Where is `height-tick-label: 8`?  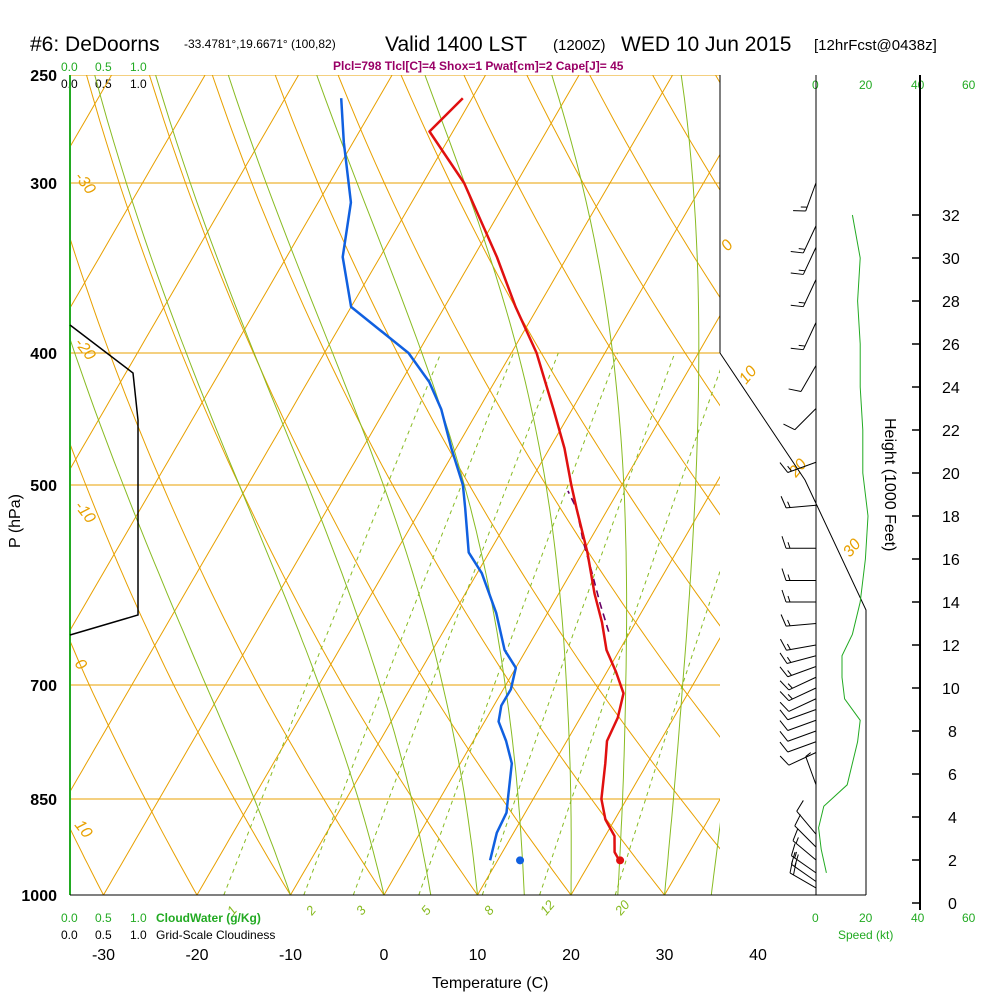 height-tick-label: 8 is located at coordinates (952, 732).